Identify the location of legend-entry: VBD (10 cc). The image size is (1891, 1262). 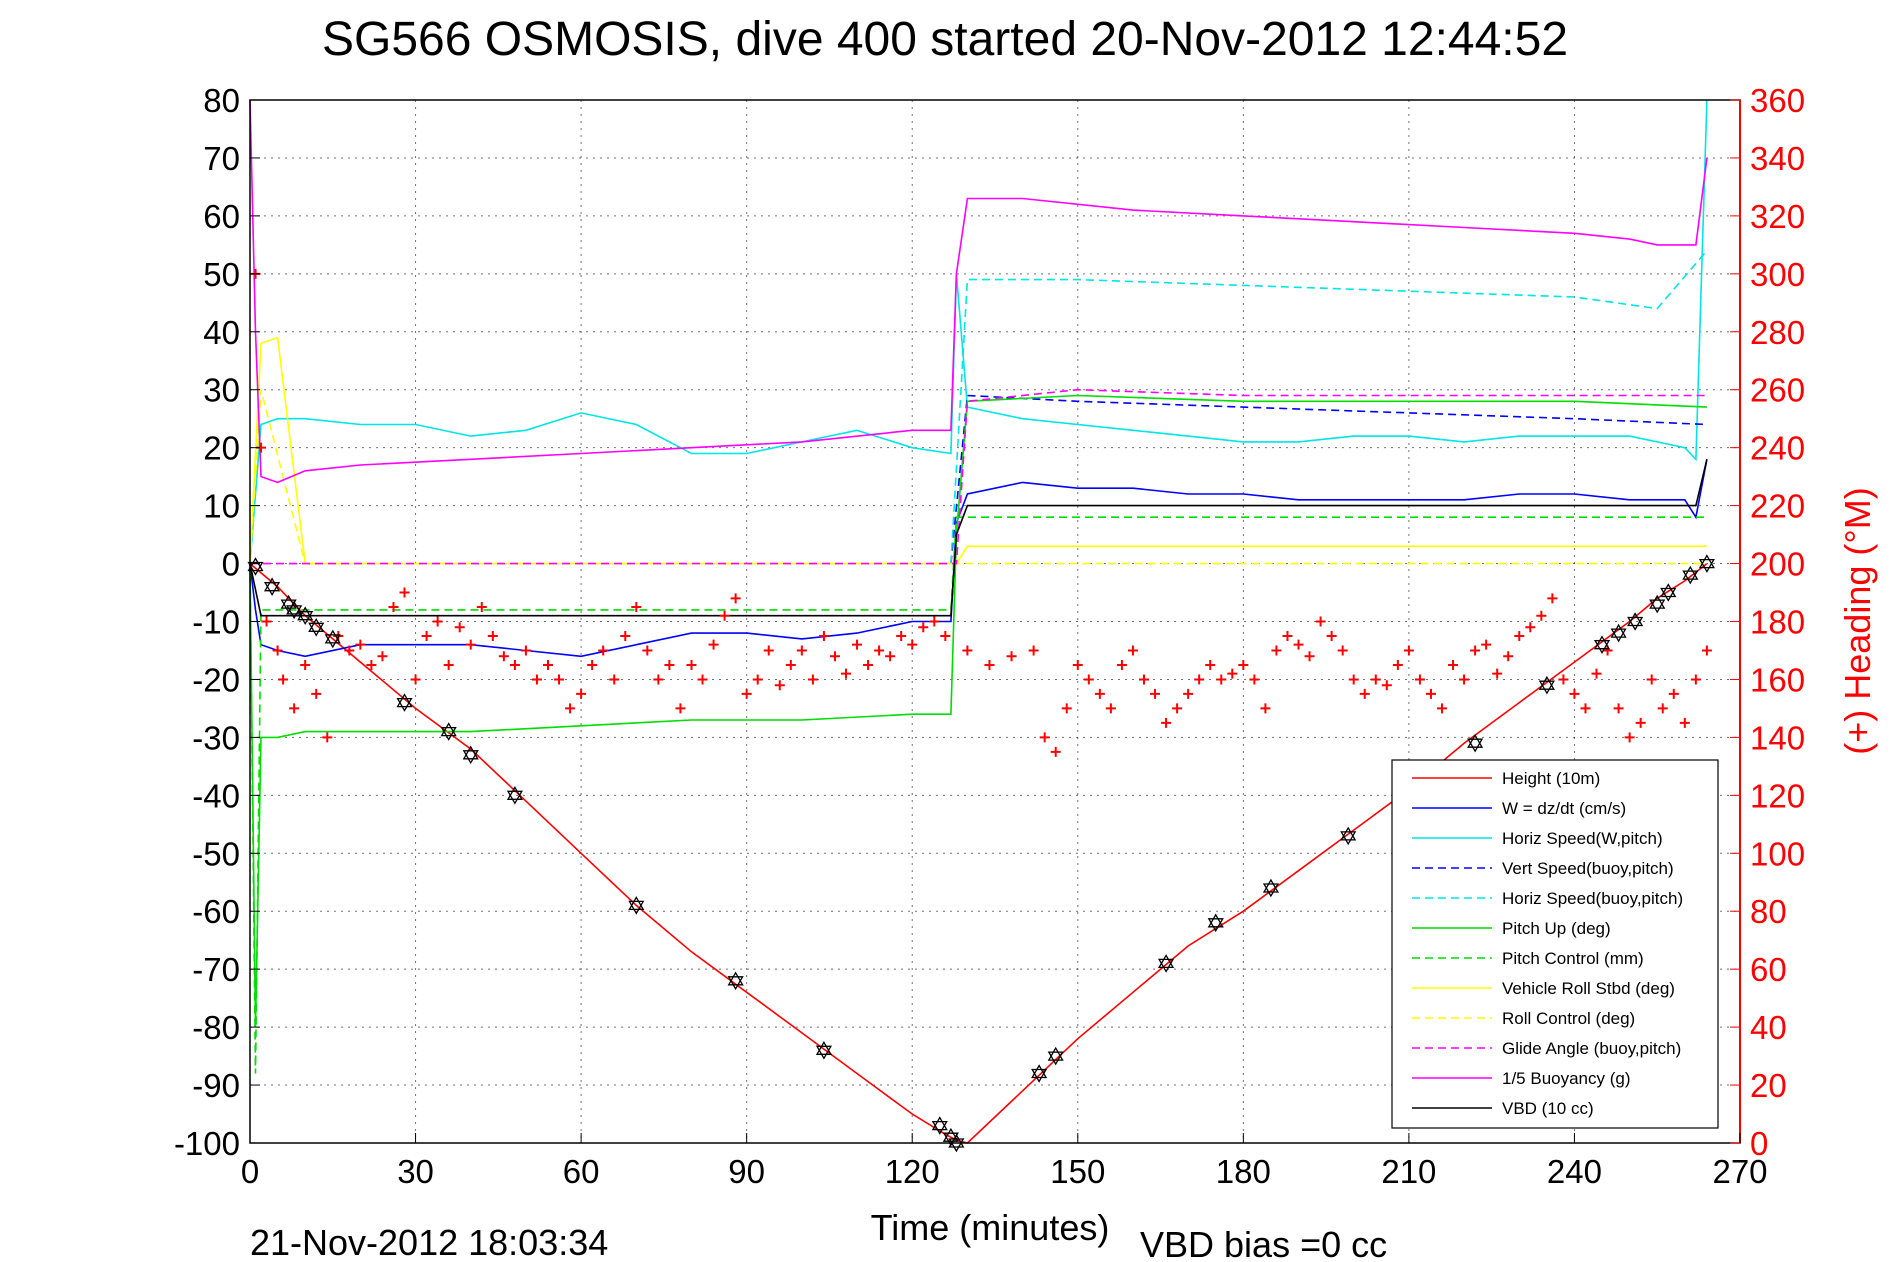
(1548, 1108).